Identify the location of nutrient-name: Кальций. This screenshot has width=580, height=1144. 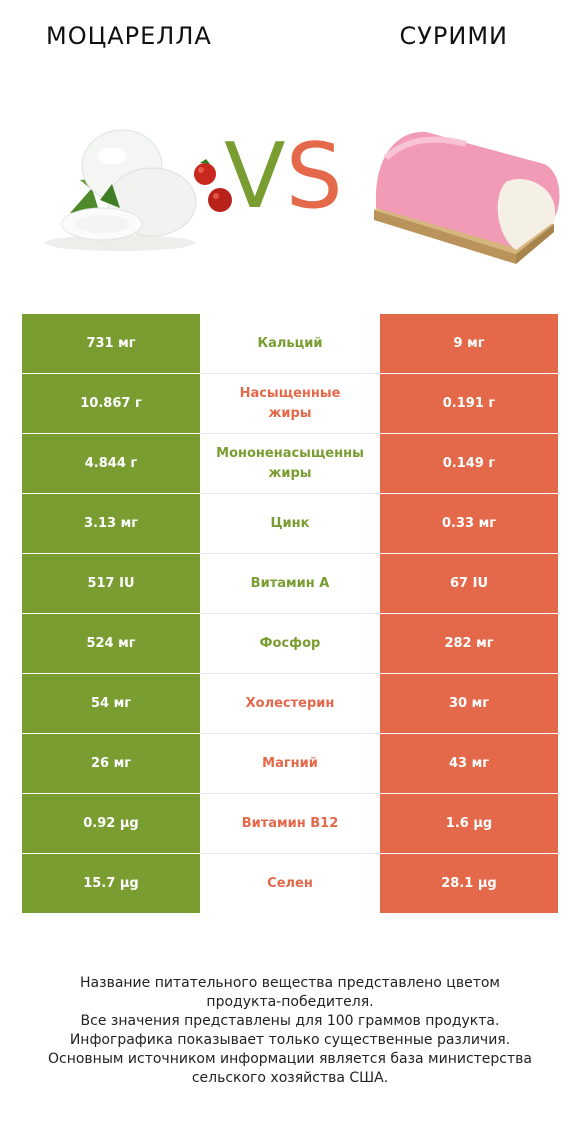
(290, 343).